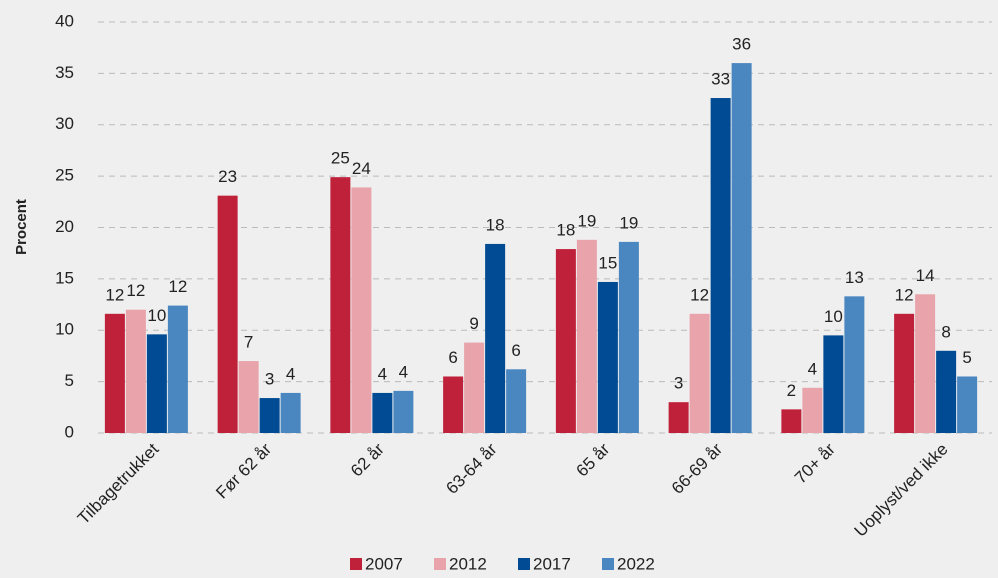 The height and width of the screenshot is (578, 998). Describe the element at coordinates (925, 275) in the screenshot. I see `data-label: 14` at that location.